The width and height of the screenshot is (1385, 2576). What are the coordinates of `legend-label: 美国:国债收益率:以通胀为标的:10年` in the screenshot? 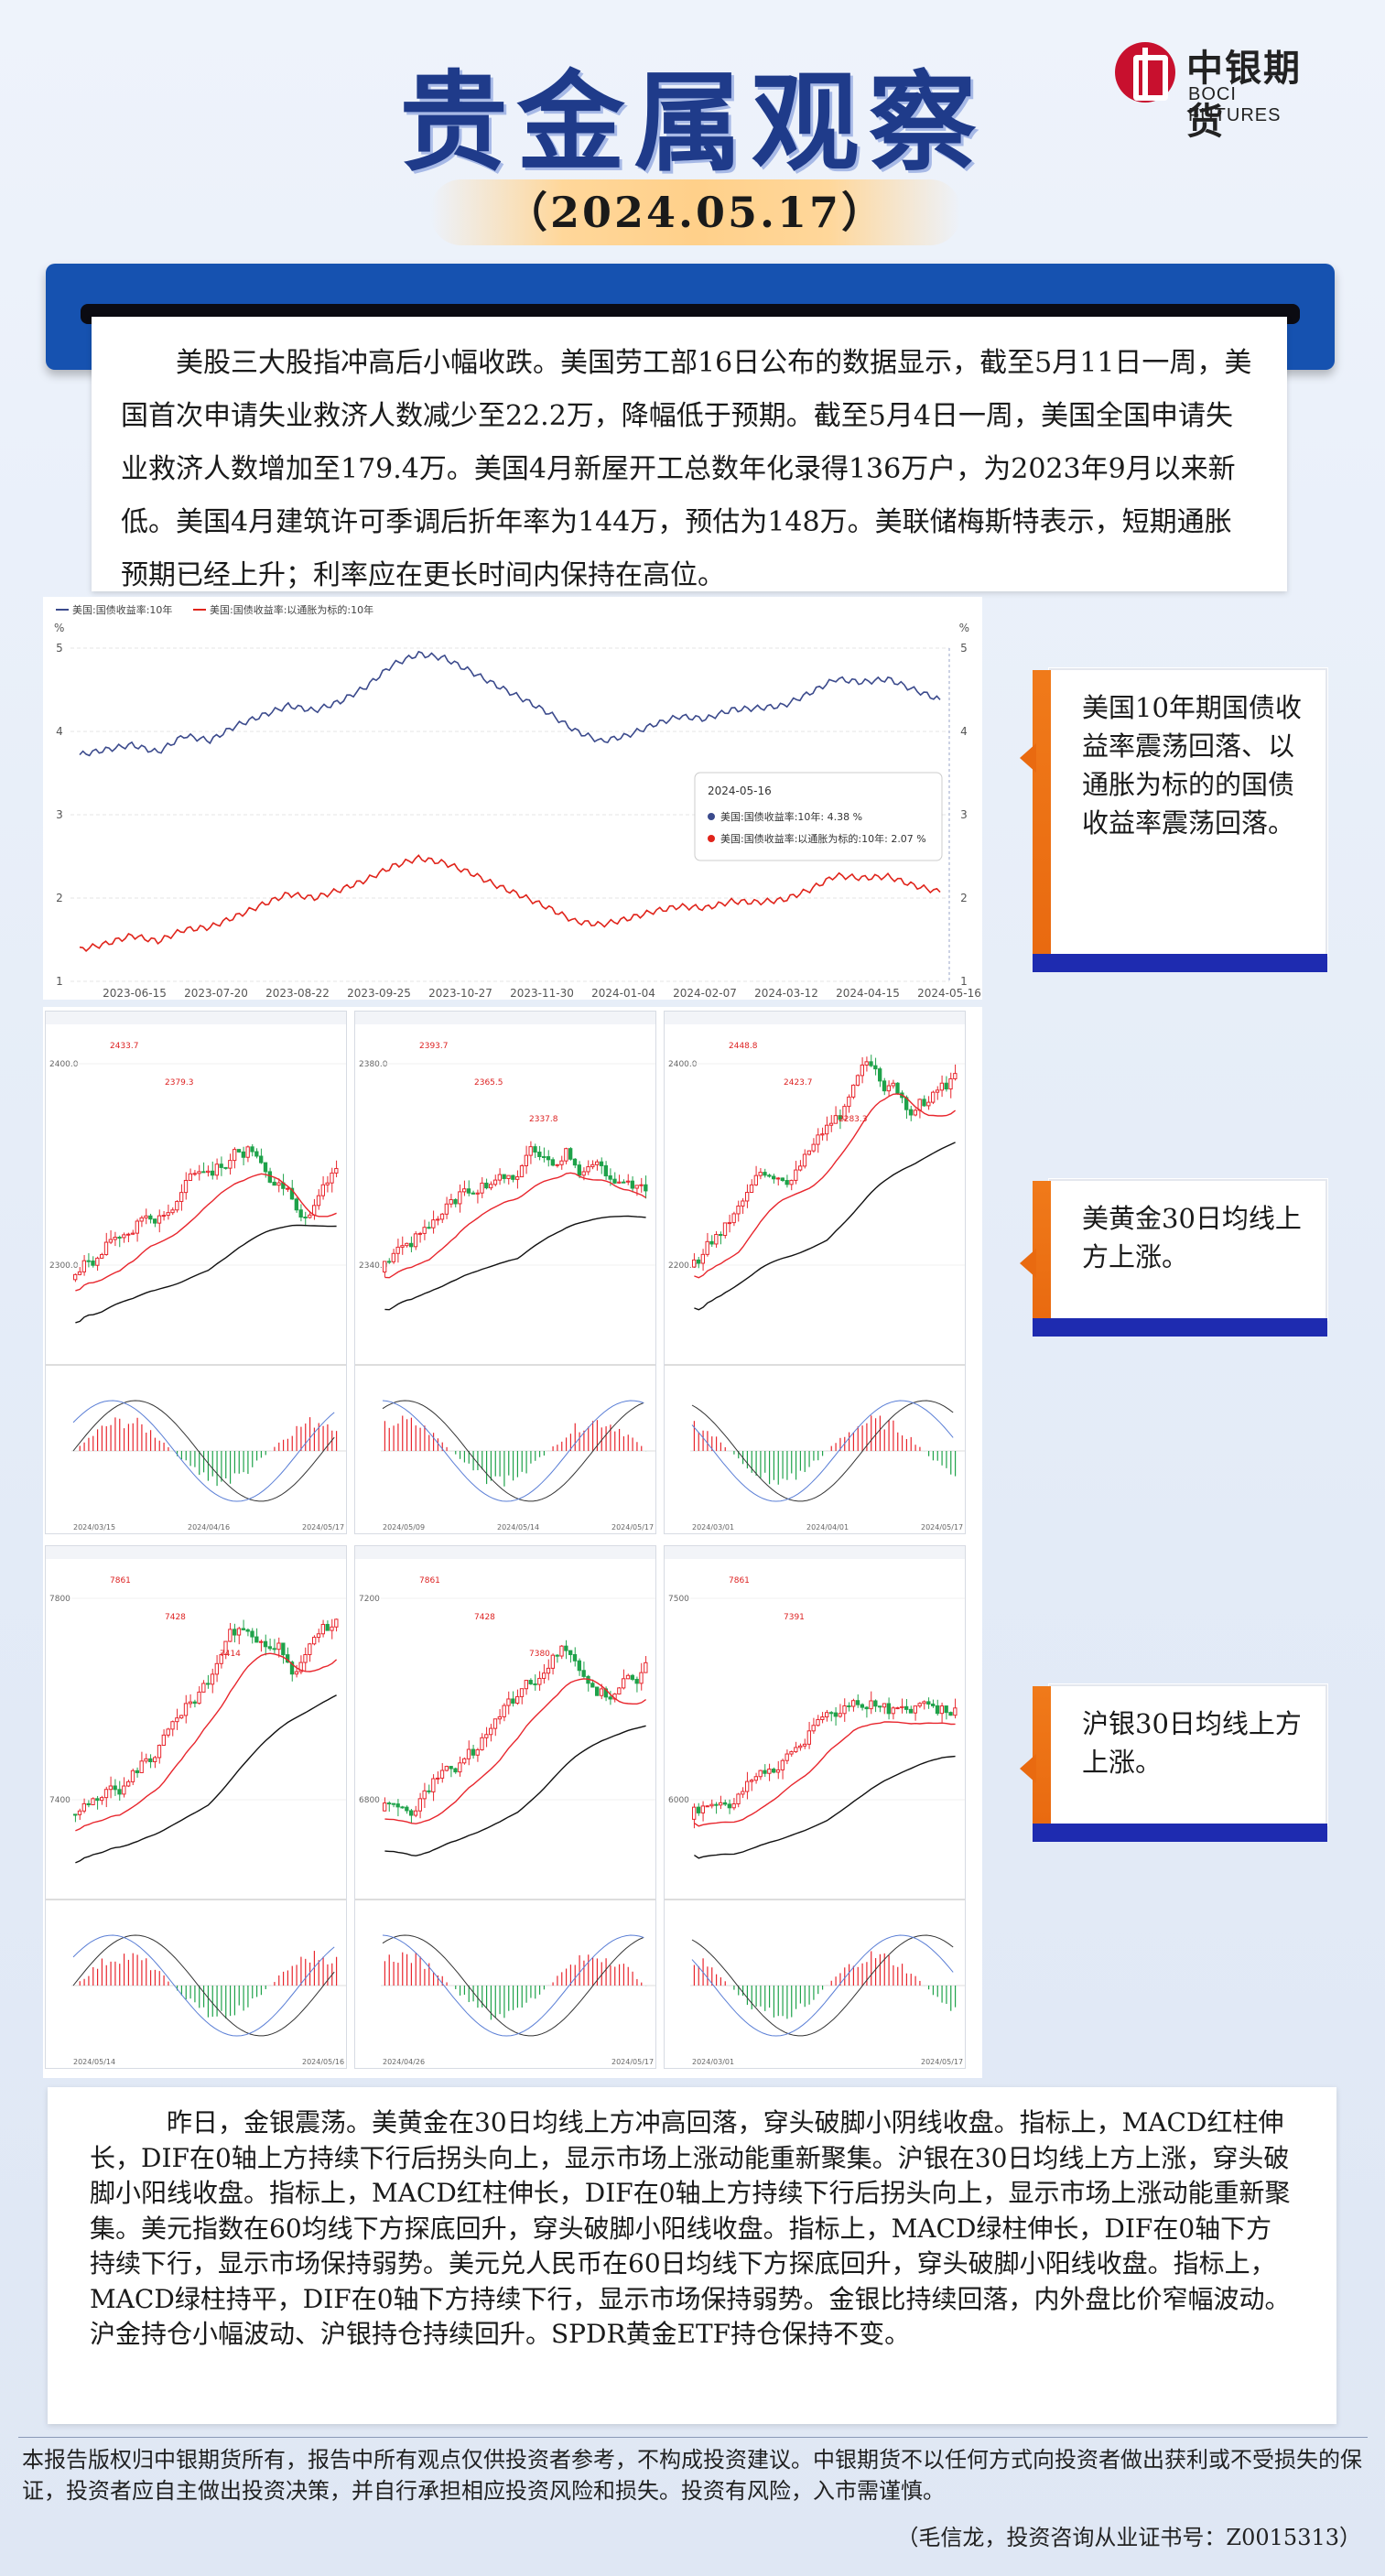 It's located at (291, 609).